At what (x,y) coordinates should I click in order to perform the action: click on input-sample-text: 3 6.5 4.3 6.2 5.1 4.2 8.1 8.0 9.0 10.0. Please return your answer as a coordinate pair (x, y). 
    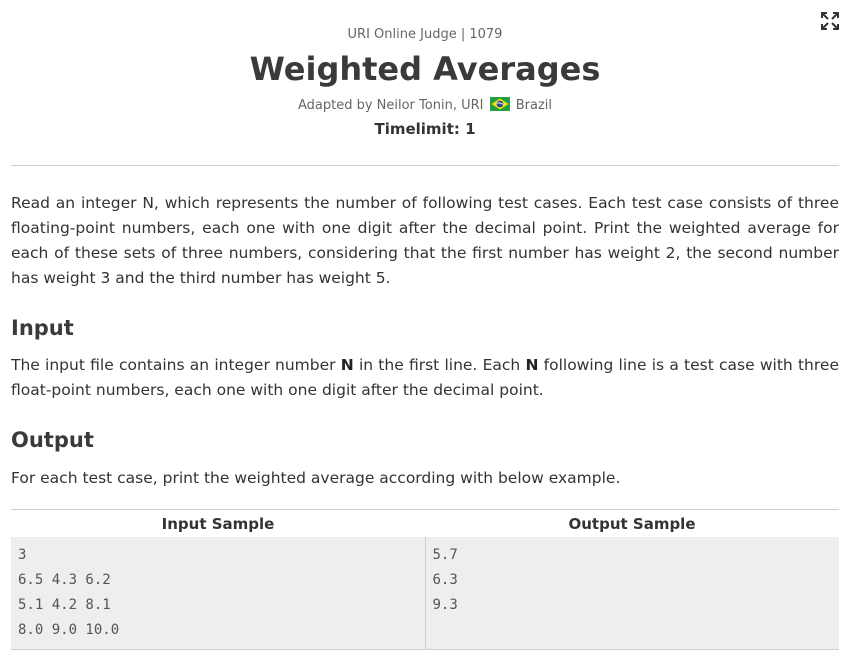
    Looking at the image, I should click on (69, 592).